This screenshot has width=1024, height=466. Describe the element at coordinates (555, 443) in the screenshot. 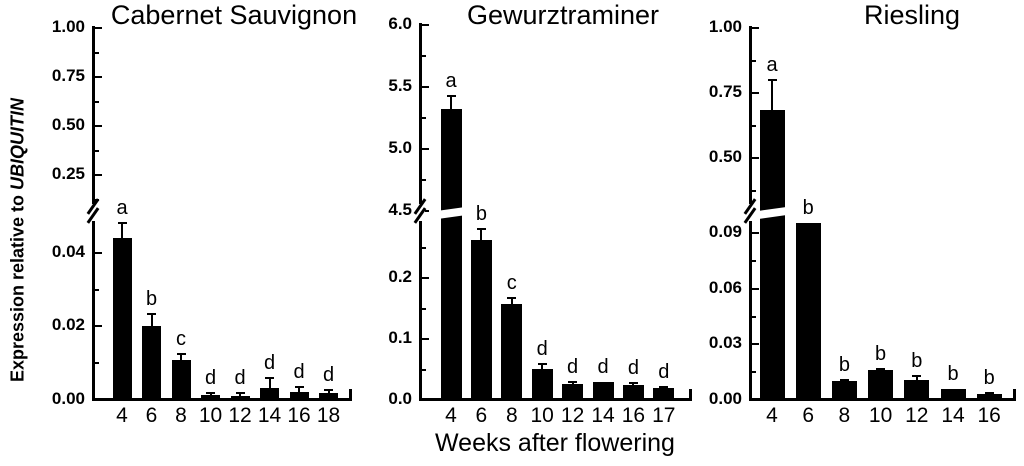

I see `x-axis-label: Weeks after flowering` at that location.